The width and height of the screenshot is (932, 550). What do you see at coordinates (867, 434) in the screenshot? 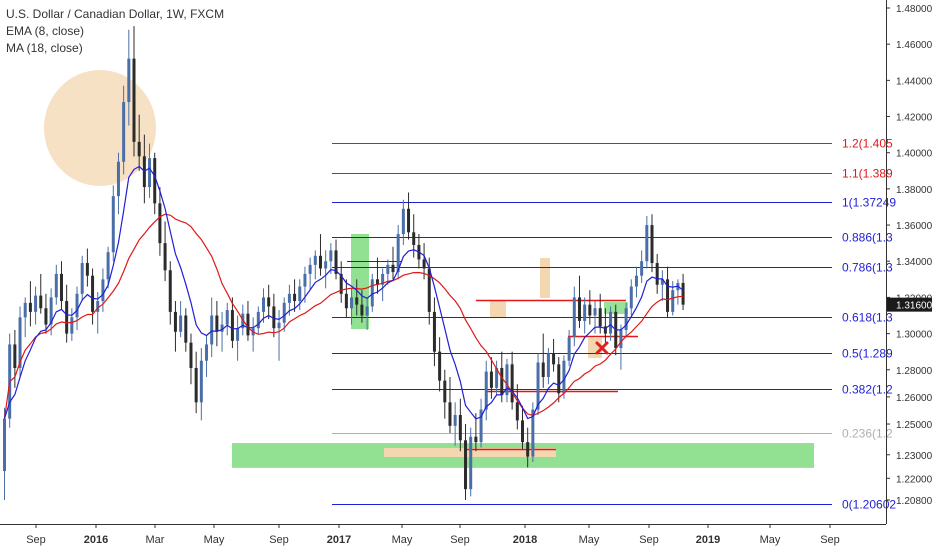
I see `fib-level-label: 0.236(1.2` at bounding box center [867, 434].